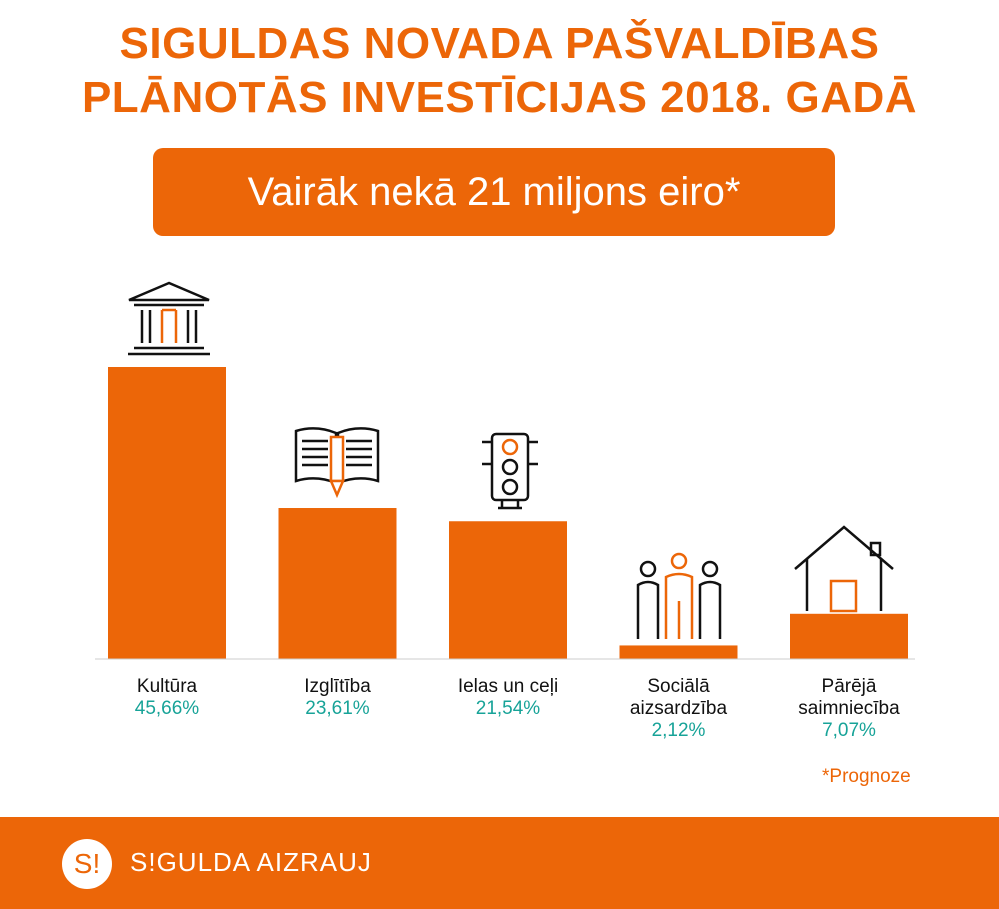  Describe the element at coordinates (169, 318) in the screenshot. I see `museum-icon` at that location.